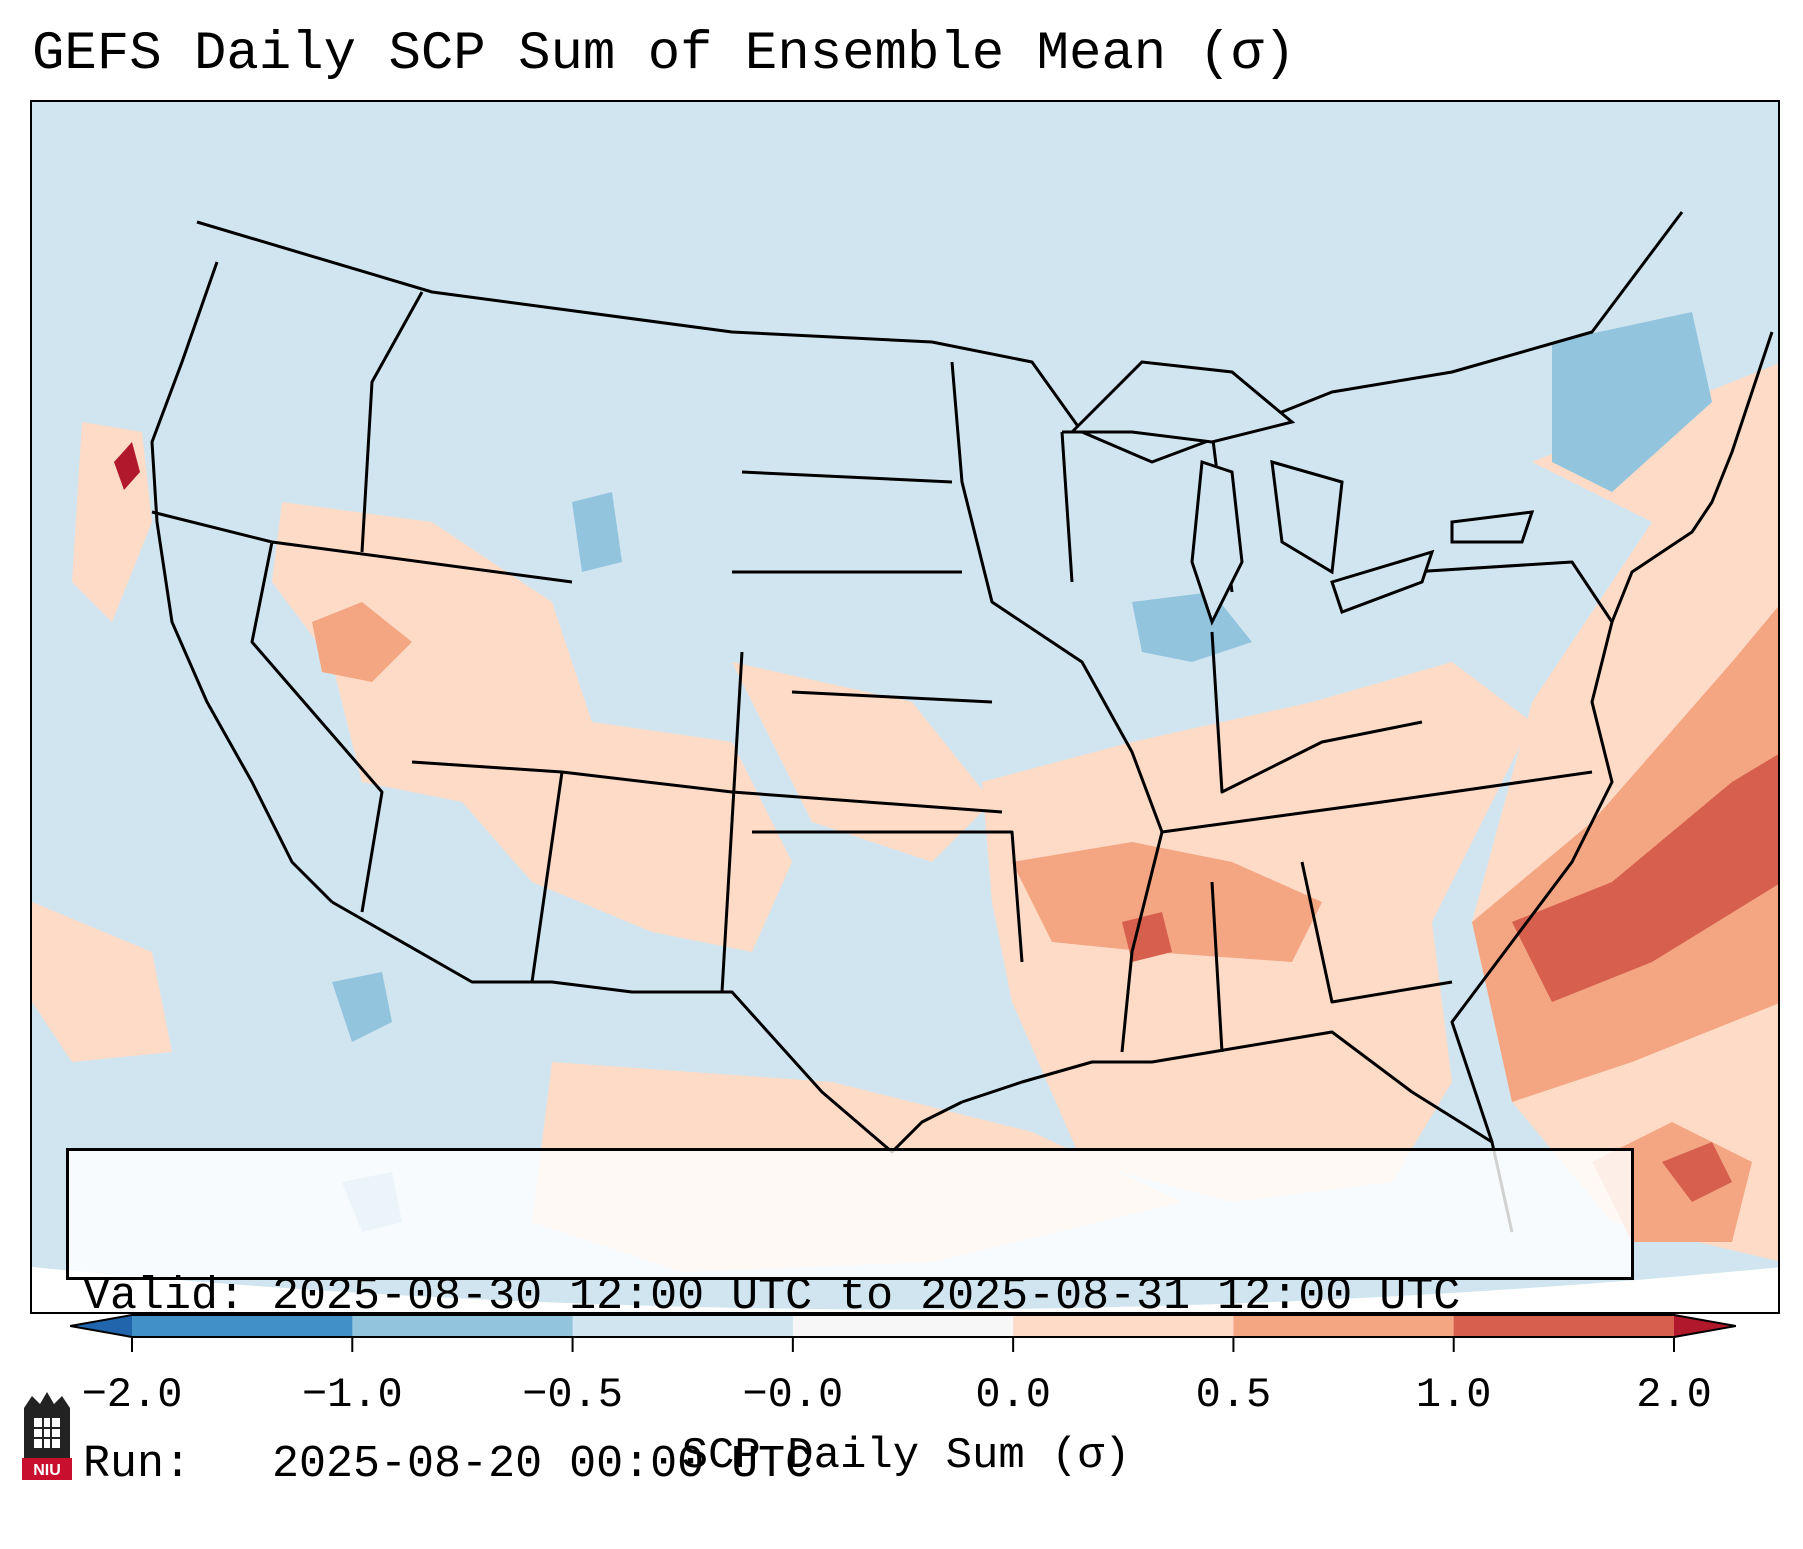 This screenshot has height=1549, width=1803. I want to click on state-line-nm-tx, so click(727, 907).